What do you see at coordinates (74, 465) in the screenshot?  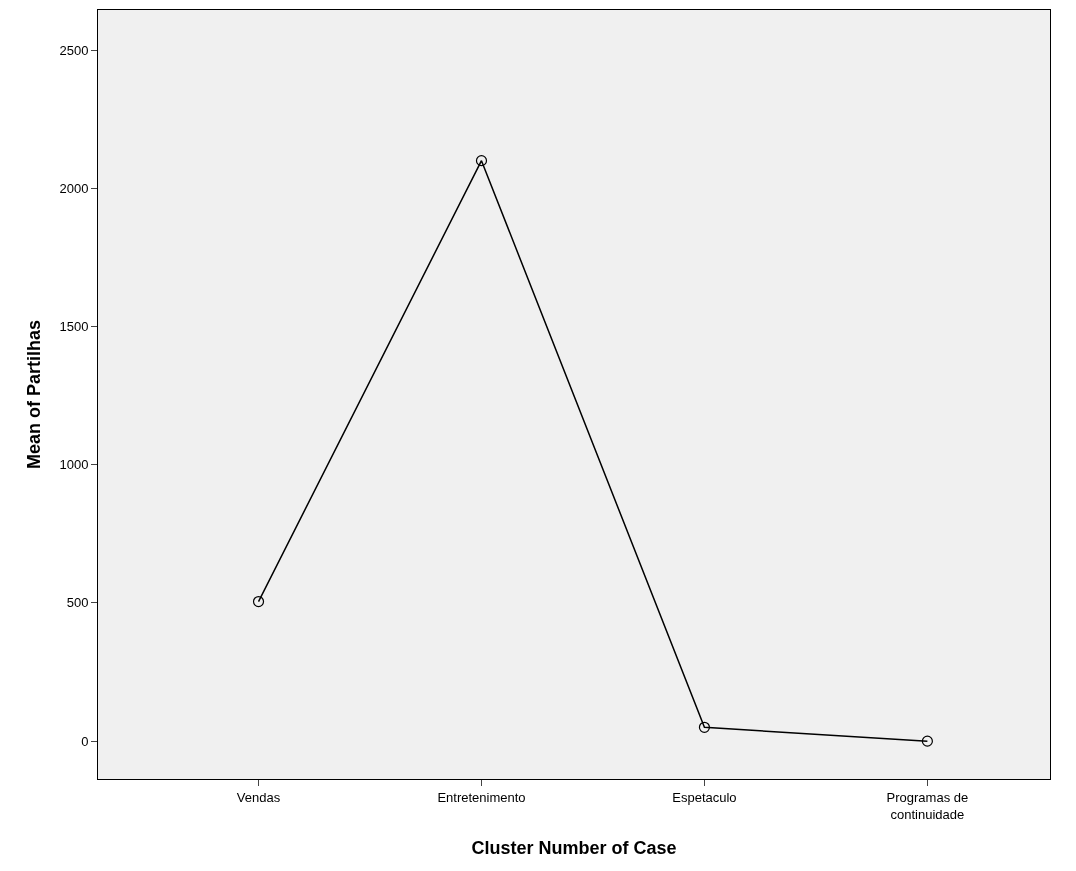 I see `y-tick-label: 1000` at bounding box center [74, 465].